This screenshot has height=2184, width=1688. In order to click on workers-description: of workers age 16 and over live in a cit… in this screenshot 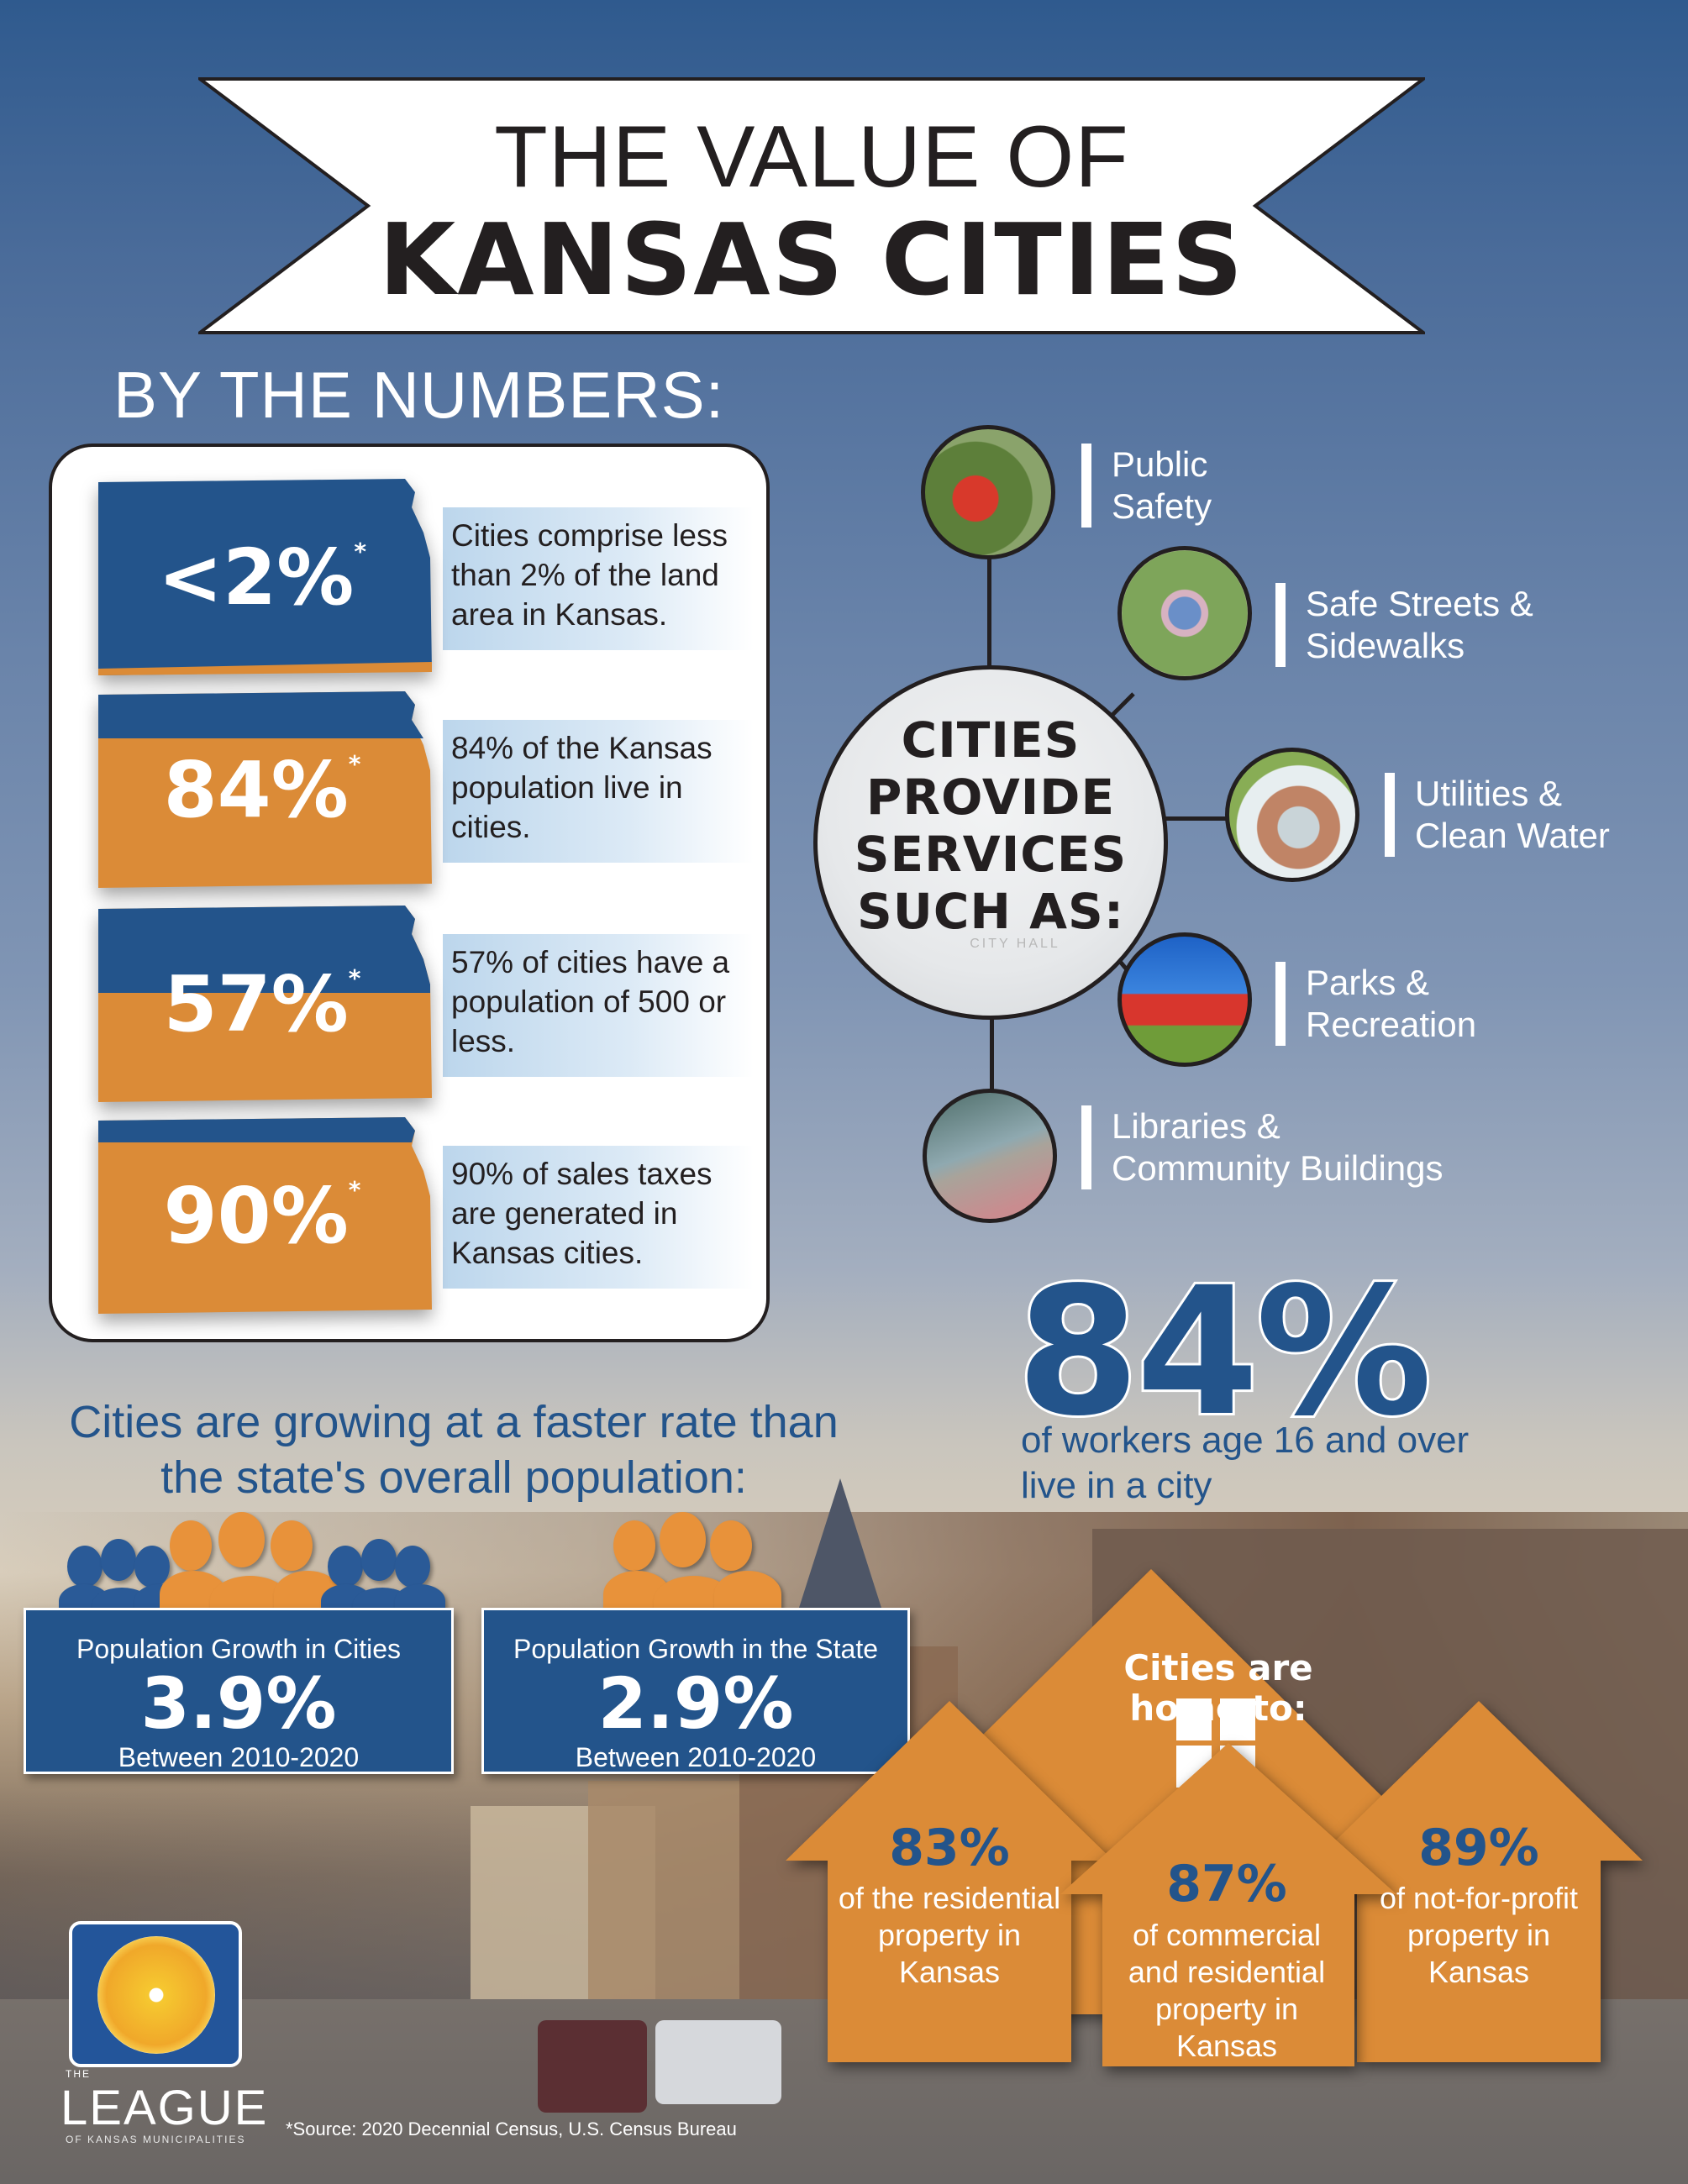, I will do `click(1281, 1463)`.